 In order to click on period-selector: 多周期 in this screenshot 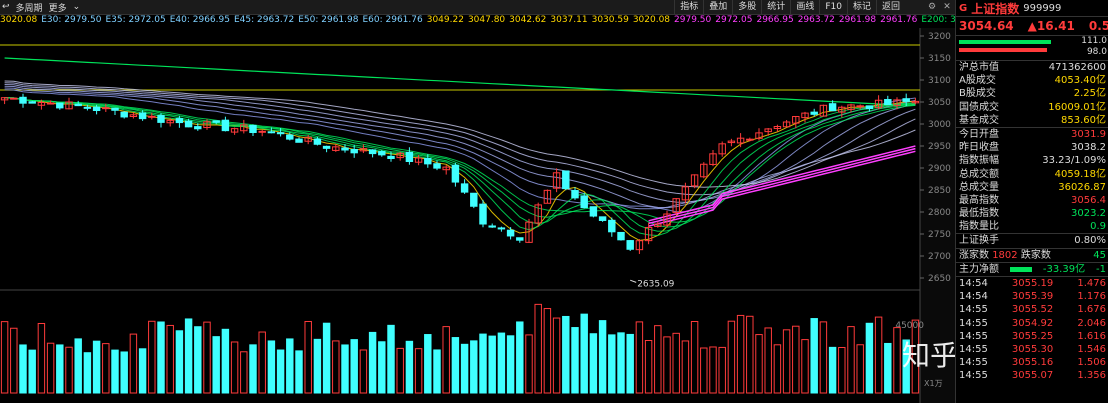, I will do `click(29, 8)`.